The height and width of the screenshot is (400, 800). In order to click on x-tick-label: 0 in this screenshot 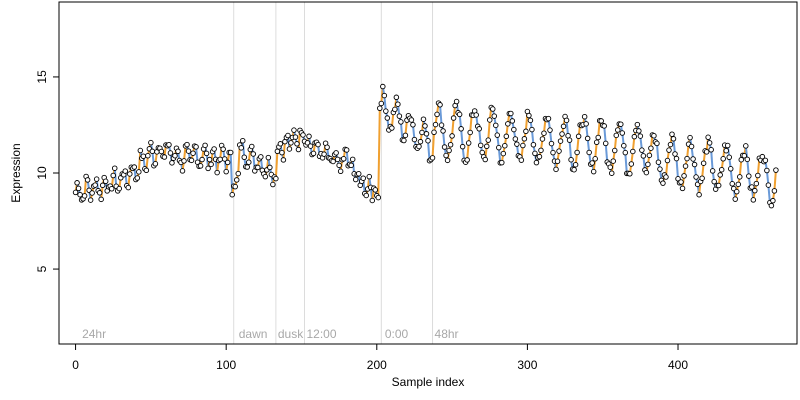, I will do `click(75, 365)`.